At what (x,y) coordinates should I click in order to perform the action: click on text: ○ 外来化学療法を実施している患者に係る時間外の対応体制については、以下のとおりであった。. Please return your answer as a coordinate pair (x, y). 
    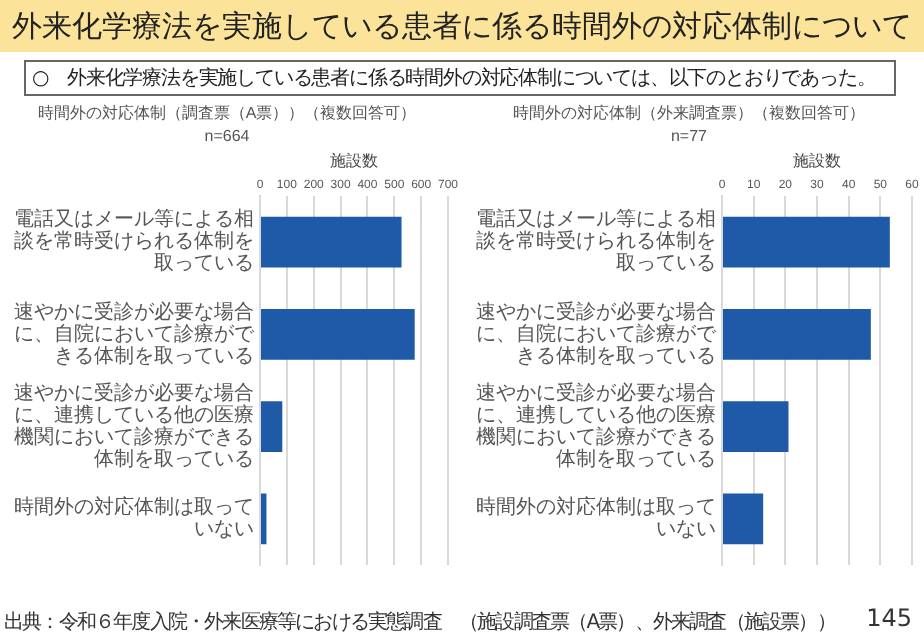
    Looking at the image, I should click on (460, 78).